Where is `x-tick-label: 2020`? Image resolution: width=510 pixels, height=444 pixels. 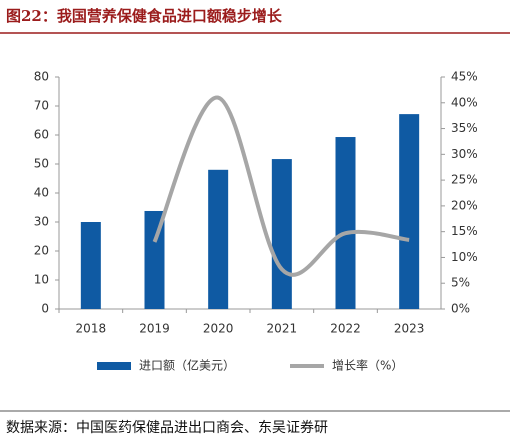
x-tick-label: 2020 is located at coordinates (218, 329).